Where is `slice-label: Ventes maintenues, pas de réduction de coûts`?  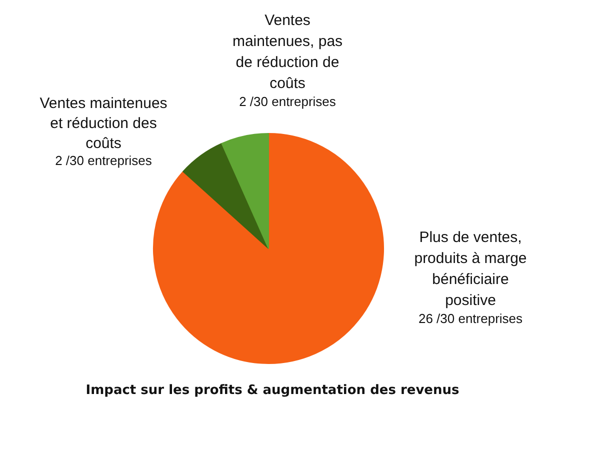
slice-label: Ventes maintenues, pas de réduction de coûts is located at coordinates (287, 52).